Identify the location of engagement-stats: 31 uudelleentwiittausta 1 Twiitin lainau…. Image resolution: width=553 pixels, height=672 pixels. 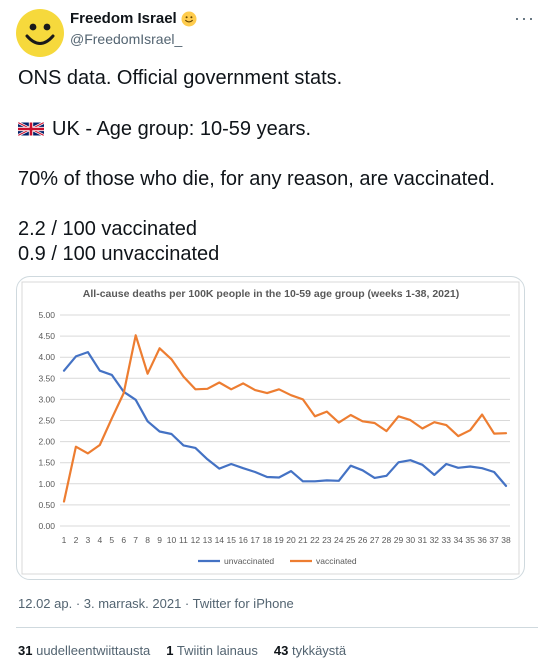
(182, 650).